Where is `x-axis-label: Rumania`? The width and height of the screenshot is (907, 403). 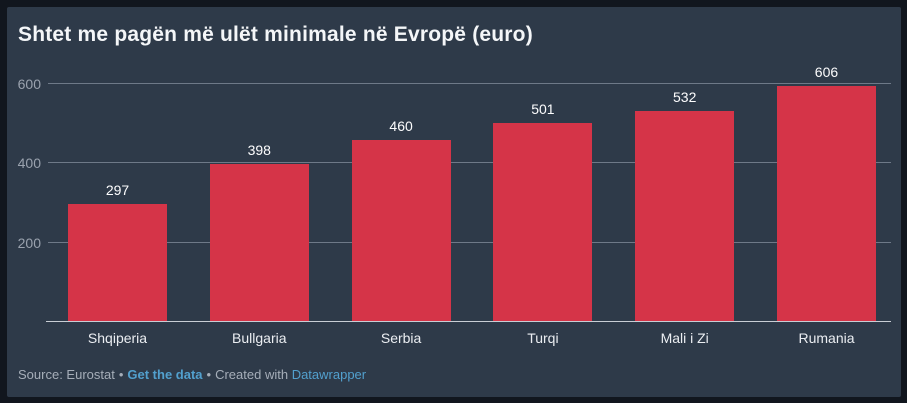 x-axis-label: Rumania is located at coordinates (826, 338).